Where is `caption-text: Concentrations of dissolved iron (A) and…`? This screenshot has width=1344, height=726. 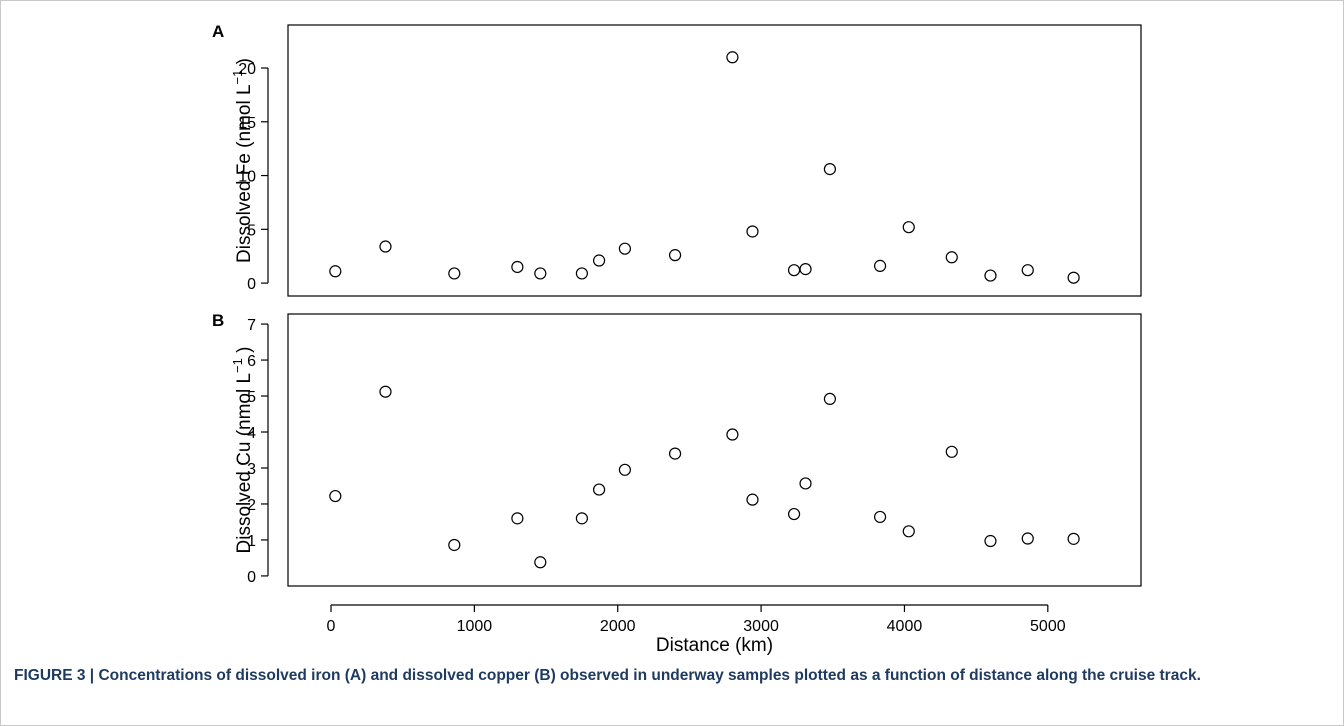
caption-text: Concentrations of dissolved iron (A) and… is located at coordinates (649, 675).